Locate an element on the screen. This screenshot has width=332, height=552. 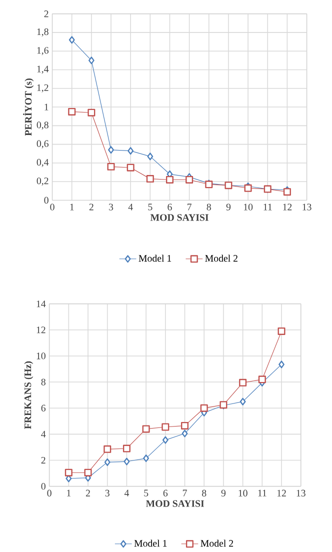
y-tick-label: 1,2 is located at coordinates (42, 88).